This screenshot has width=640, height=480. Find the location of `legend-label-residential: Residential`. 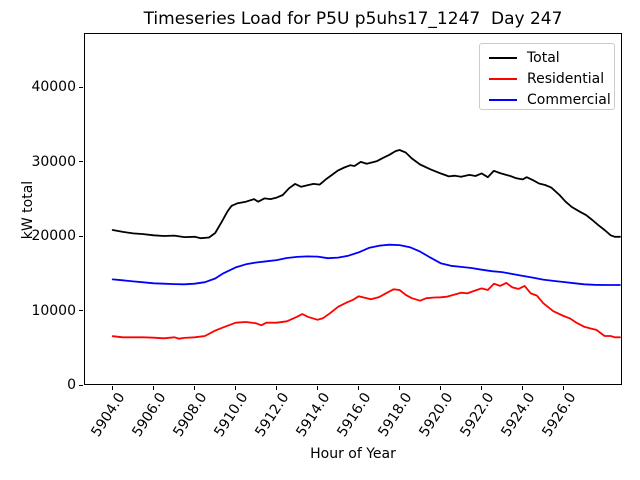

legend-label-residential: Residential is located at coordinates (566, 78).